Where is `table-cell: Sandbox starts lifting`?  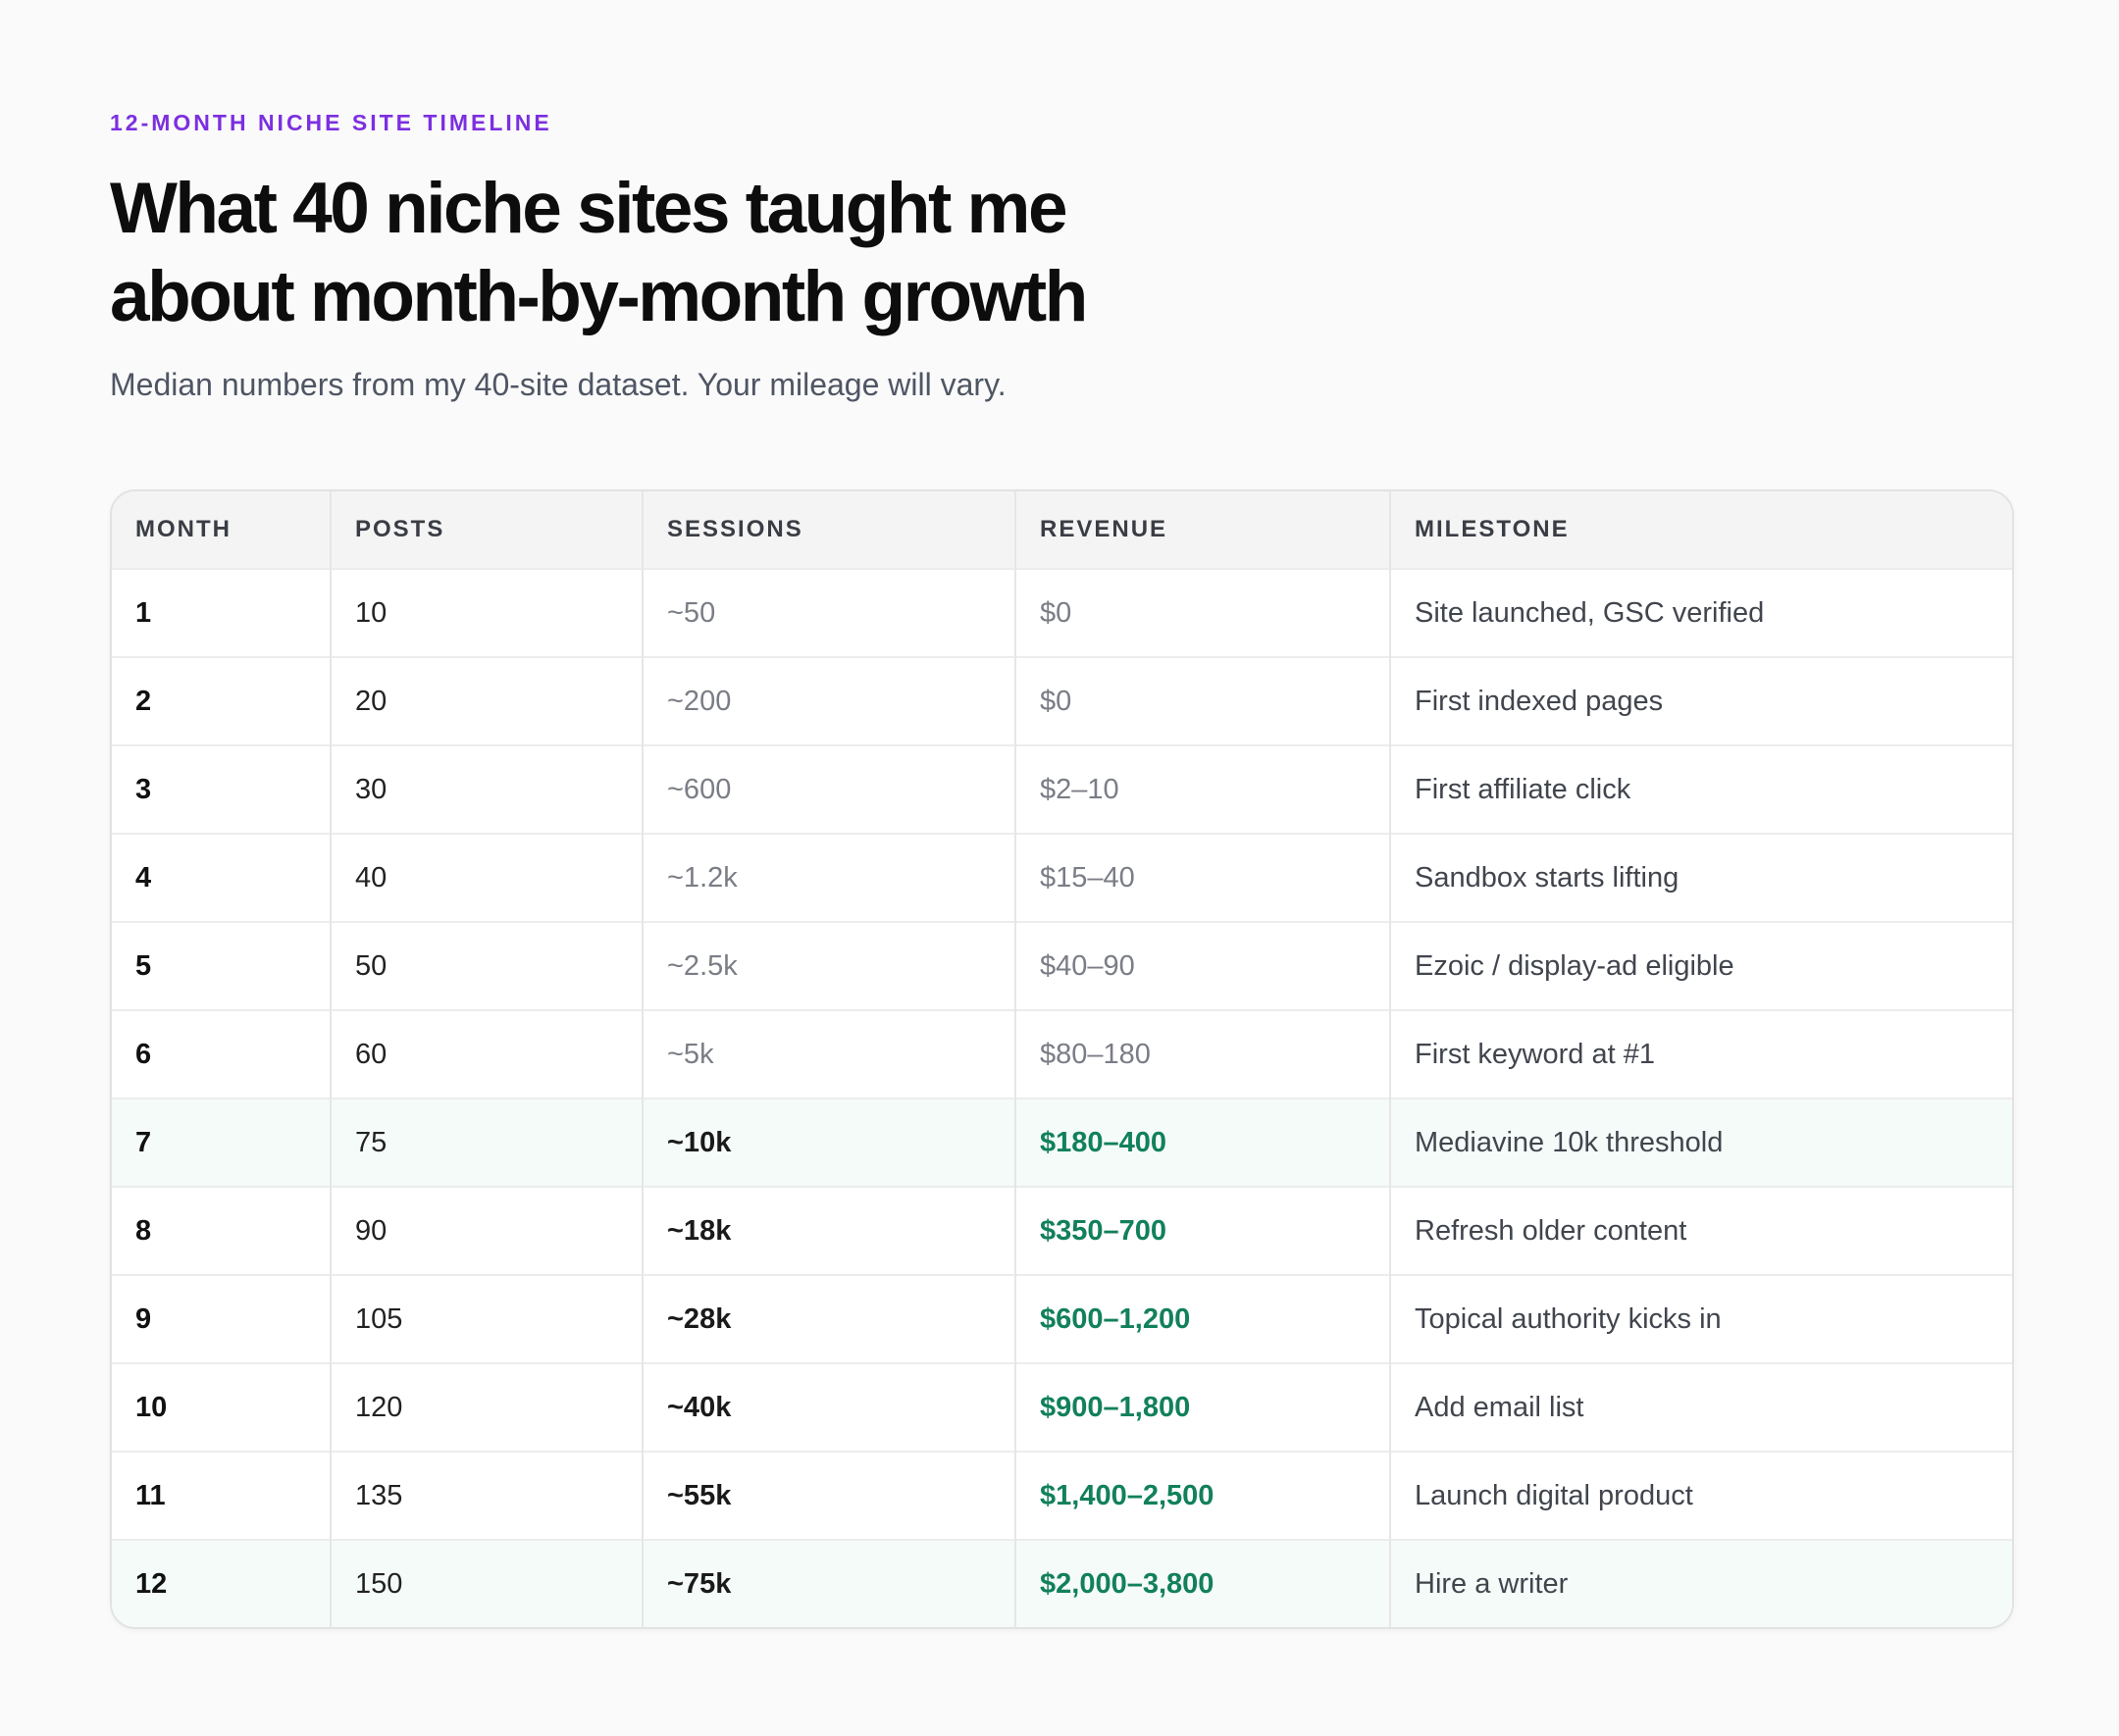
table-cell: Sandbox starts lifting is located at coordinates (1700, 878).